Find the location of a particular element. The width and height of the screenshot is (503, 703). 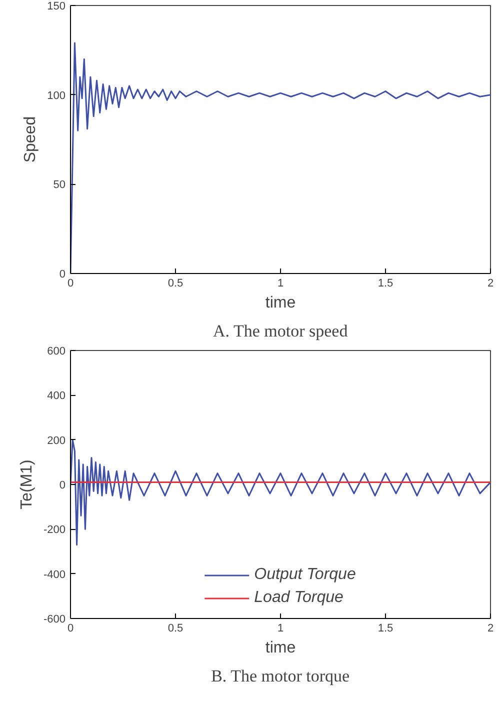

y-tick-label: 600 is located at coordinates (56, 352).